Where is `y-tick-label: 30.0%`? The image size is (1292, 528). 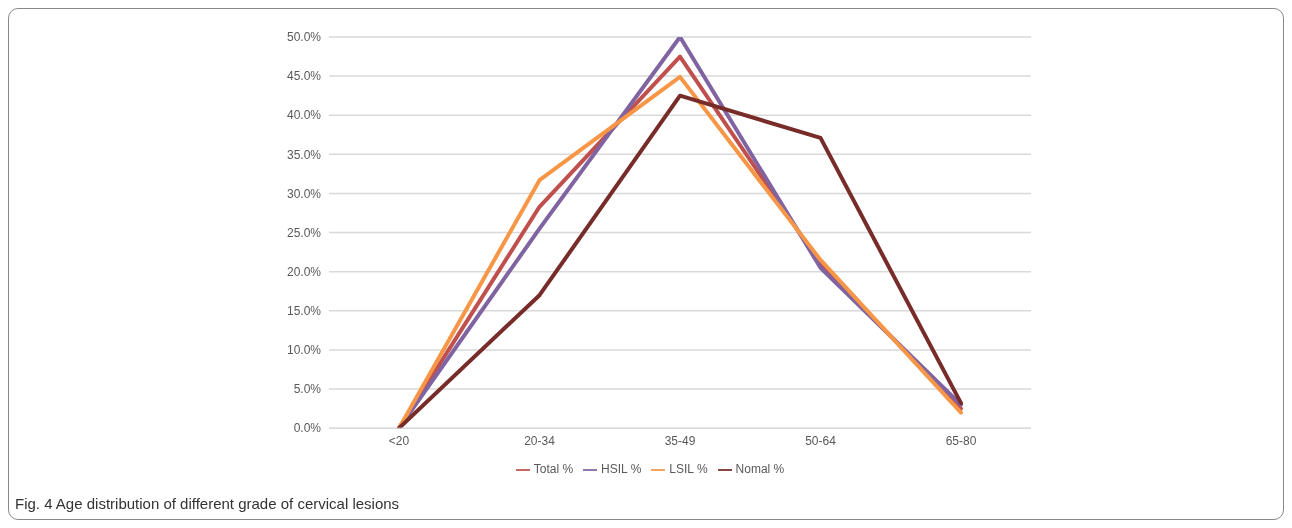 y-tick-label: 30.0% is located at coordinates (304, 193).